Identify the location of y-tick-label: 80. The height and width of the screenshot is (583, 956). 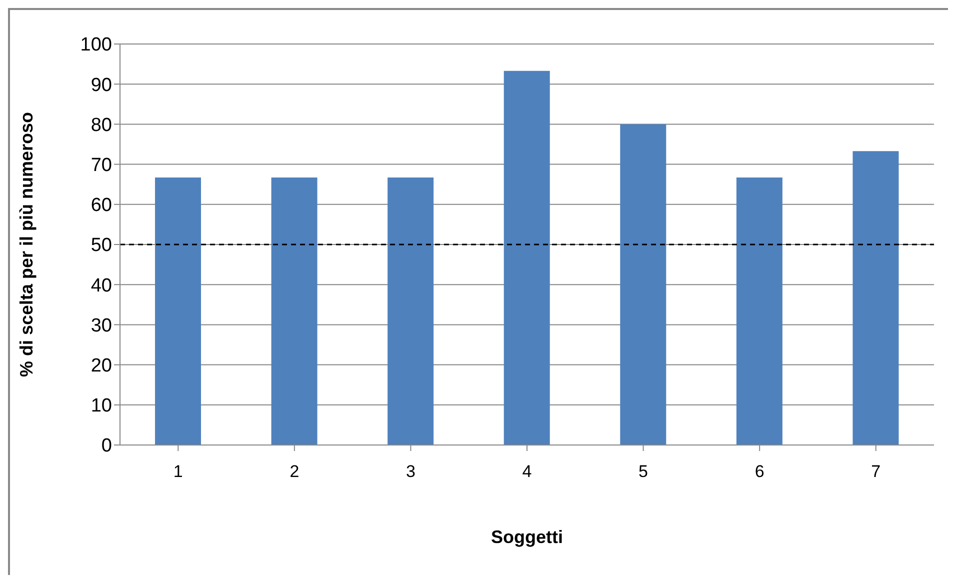
(101, 125).